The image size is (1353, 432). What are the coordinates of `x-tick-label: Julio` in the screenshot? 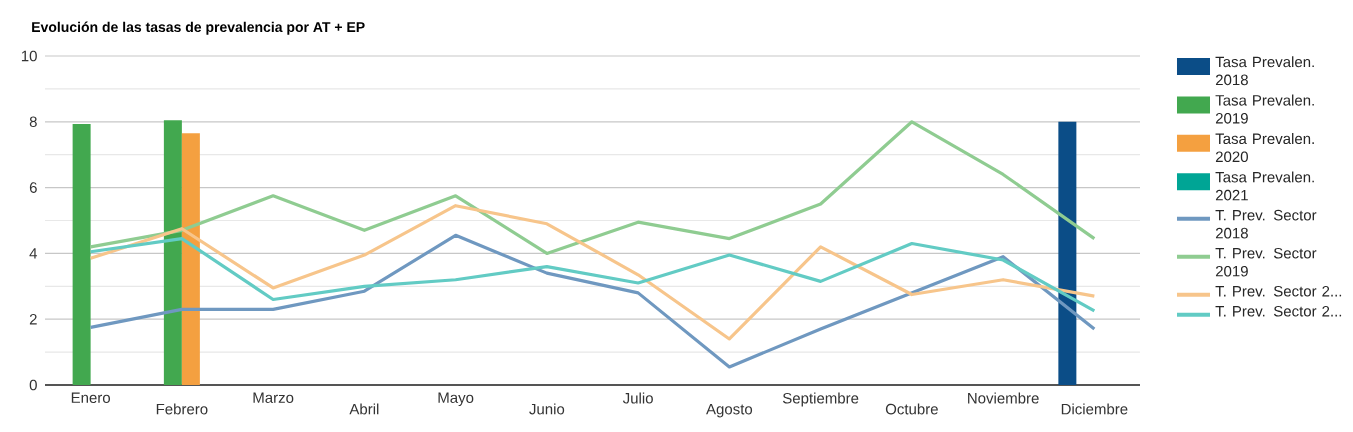 It's located at (637, 398).